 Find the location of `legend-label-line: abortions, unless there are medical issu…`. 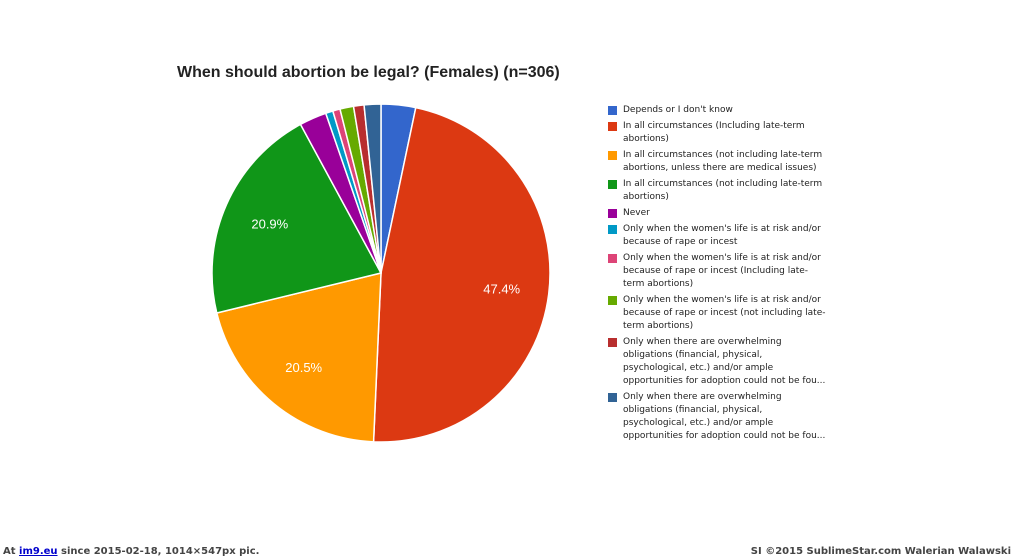

legend-label-line: abortions, unless there are medical issu… is located at coordinates (720, 168).